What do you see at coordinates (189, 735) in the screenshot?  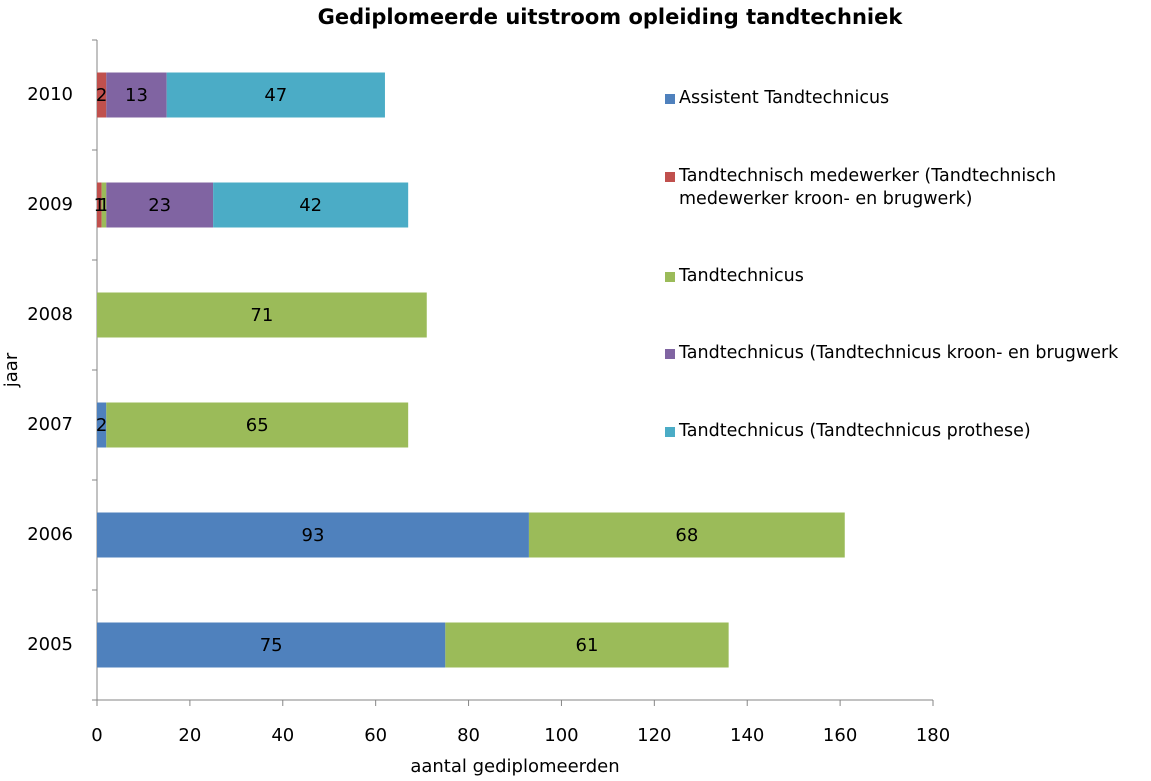 I see `x-tick-label: 20` at bounding box center [189, 735].